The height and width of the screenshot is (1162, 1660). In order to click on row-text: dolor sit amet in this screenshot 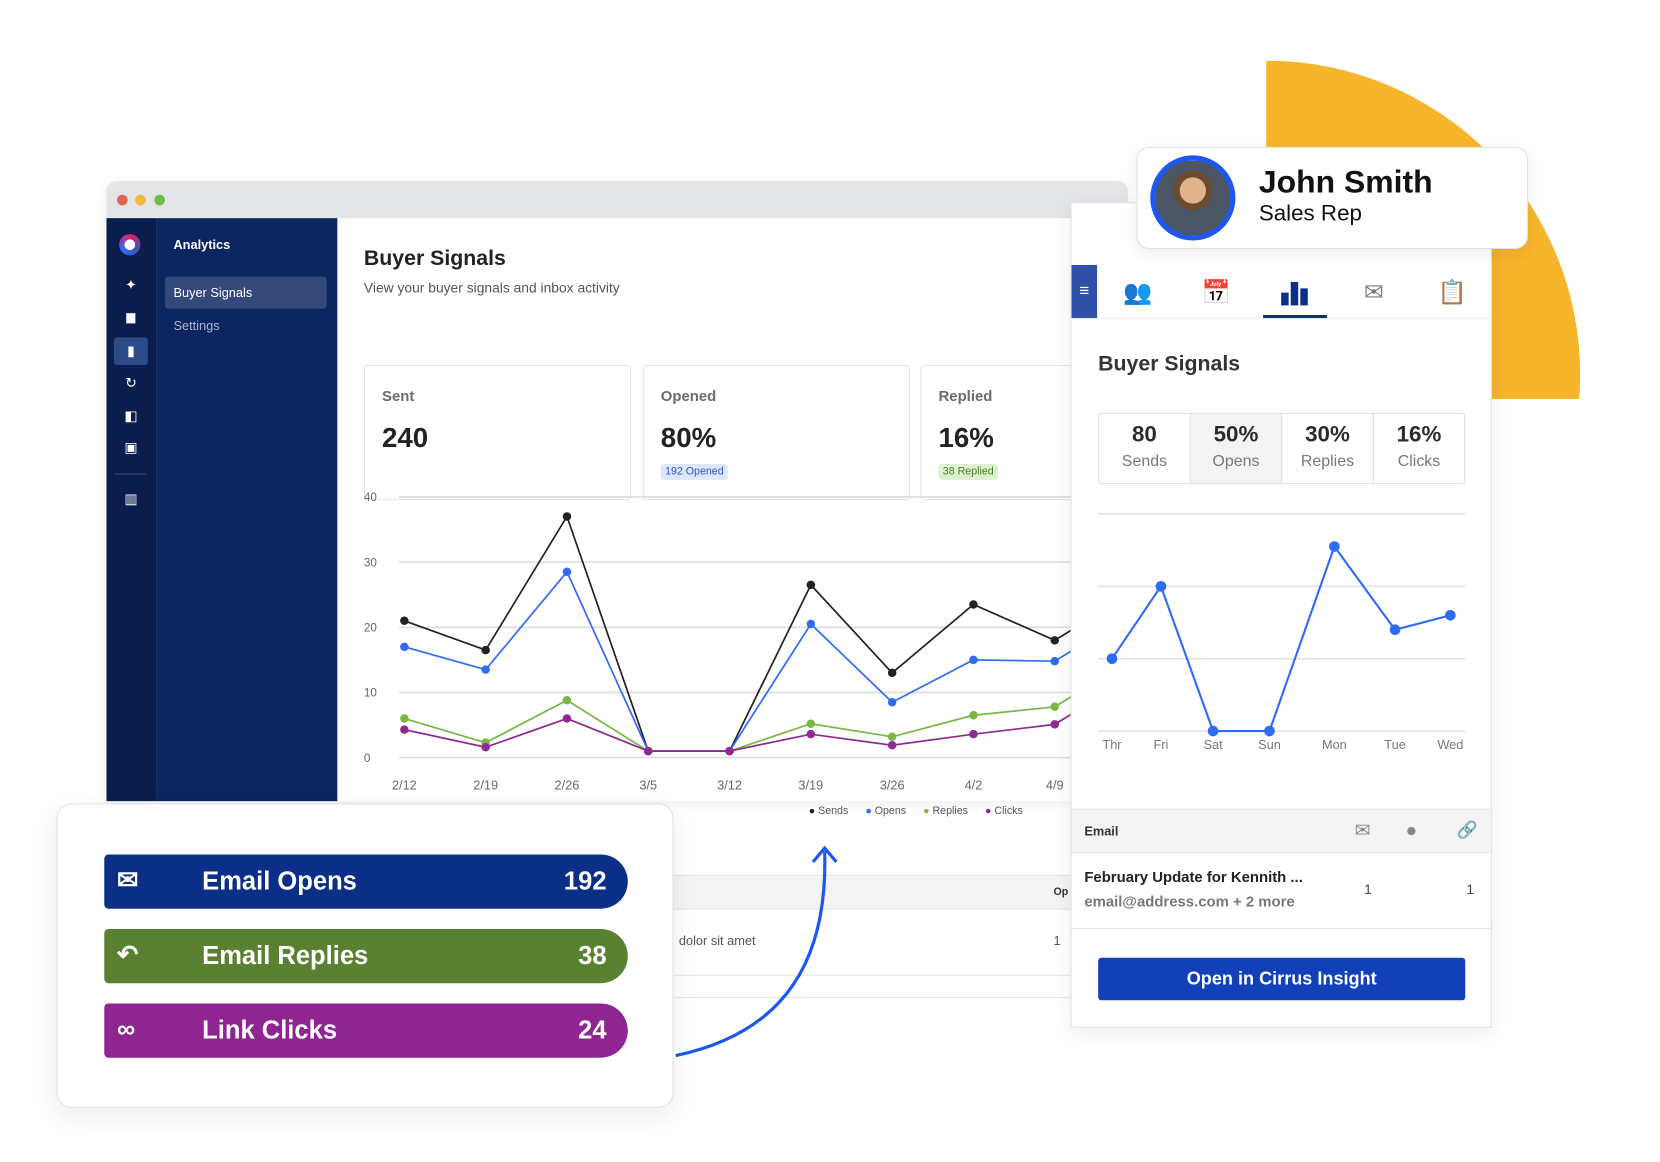, I will do `click(717, 941)`.